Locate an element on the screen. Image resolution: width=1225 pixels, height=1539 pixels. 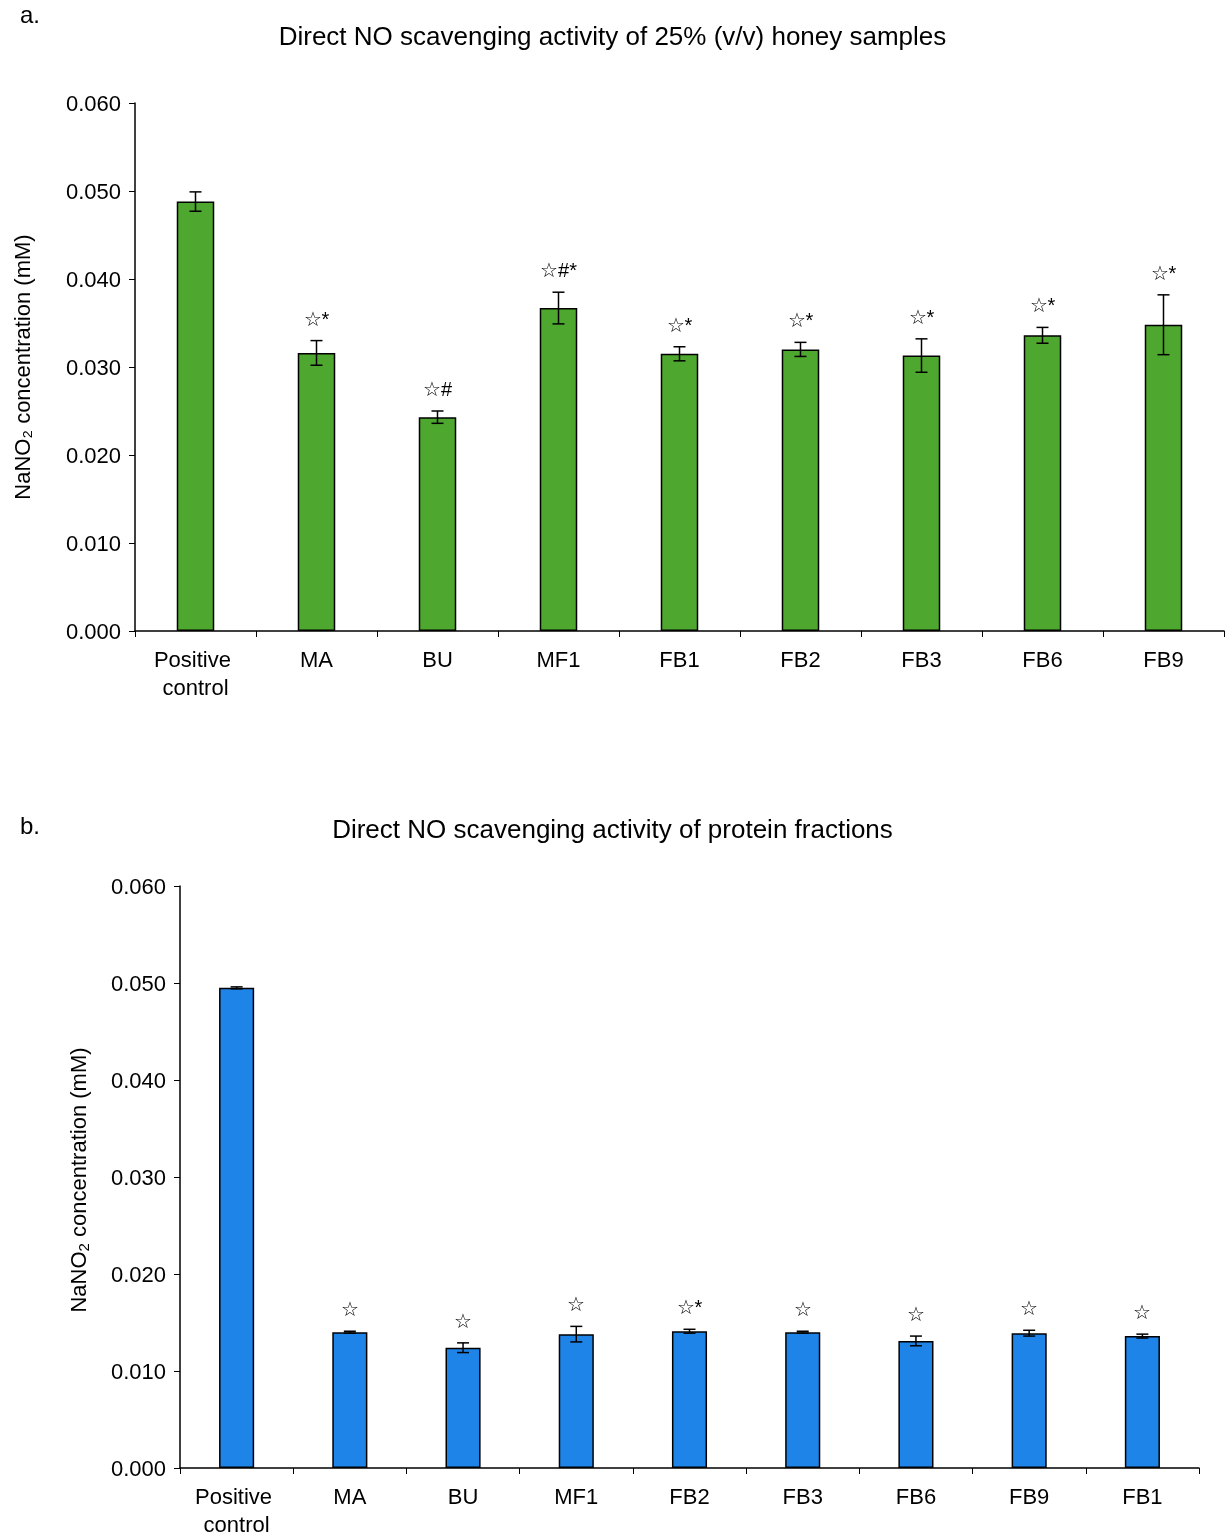
y-axis-title: NaNO2 concentration (mM) is located at coordinates (78, 1180).